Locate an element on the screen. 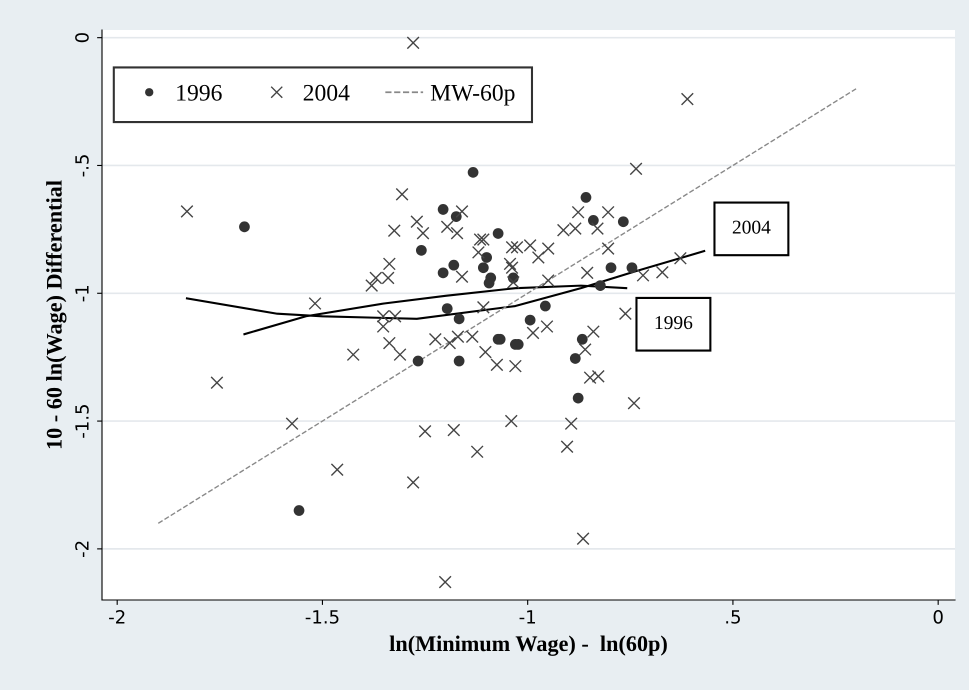  y-tick-label: -1.5 is located at coordinates (82, 421).